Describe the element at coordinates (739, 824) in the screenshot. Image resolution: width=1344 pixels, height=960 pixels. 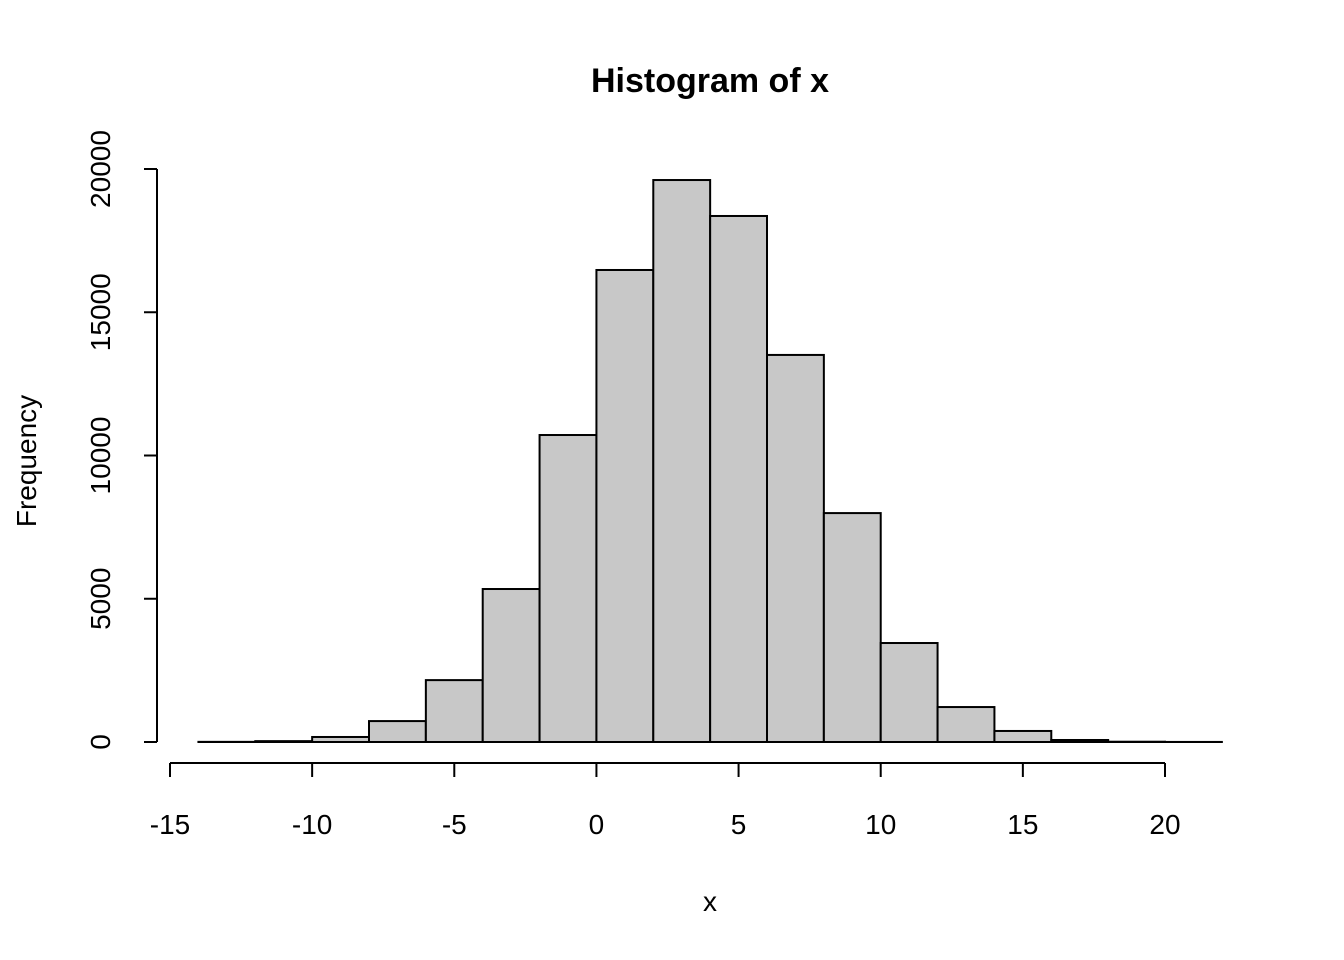
I see `x-tick-label: 5` at that location.